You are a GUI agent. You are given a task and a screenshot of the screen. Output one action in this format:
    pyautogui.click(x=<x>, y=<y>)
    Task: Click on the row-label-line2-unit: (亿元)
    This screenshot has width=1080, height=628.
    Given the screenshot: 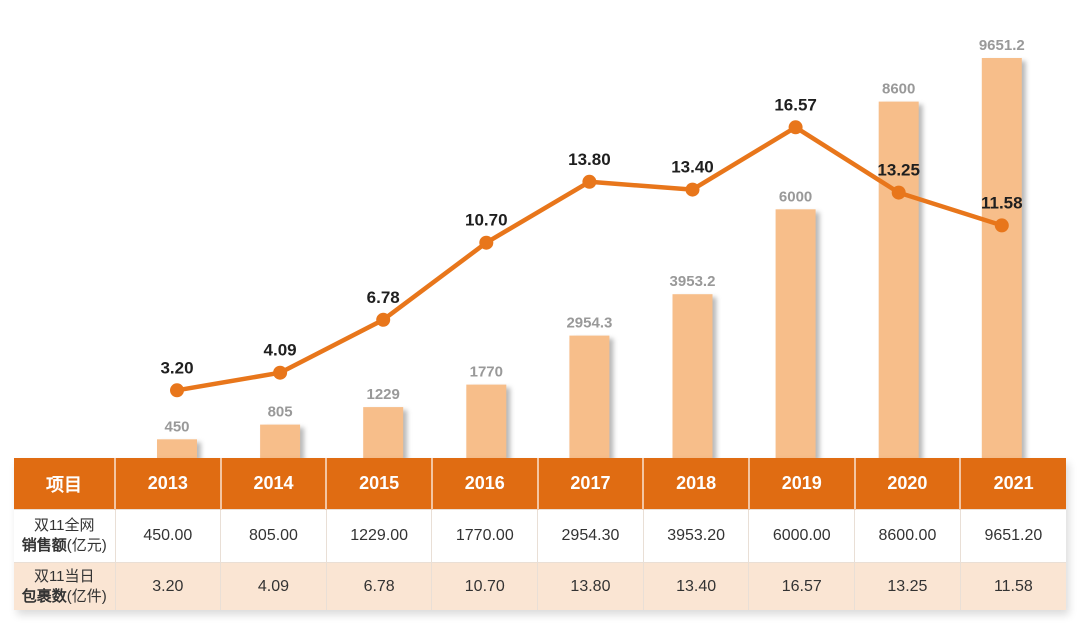 What is the action you would take?
    pyautogui.click(x=86, y=545)
    